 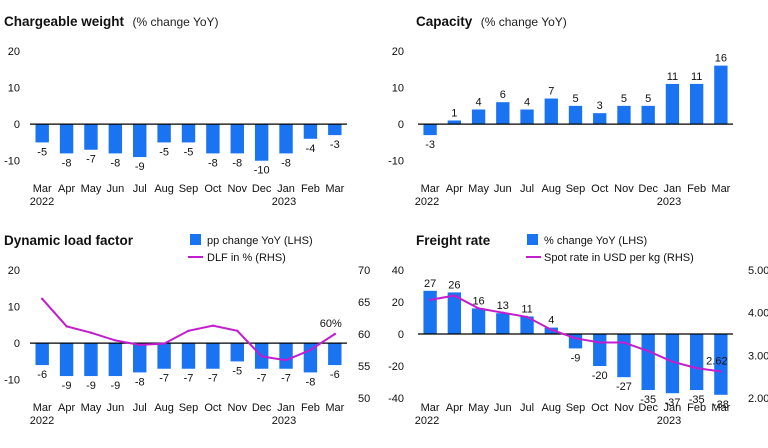 What do you see at coordinates (444, 21) in the screenshot?
I see `chart-title-main: Capacity` at bounding box center [444, 21].